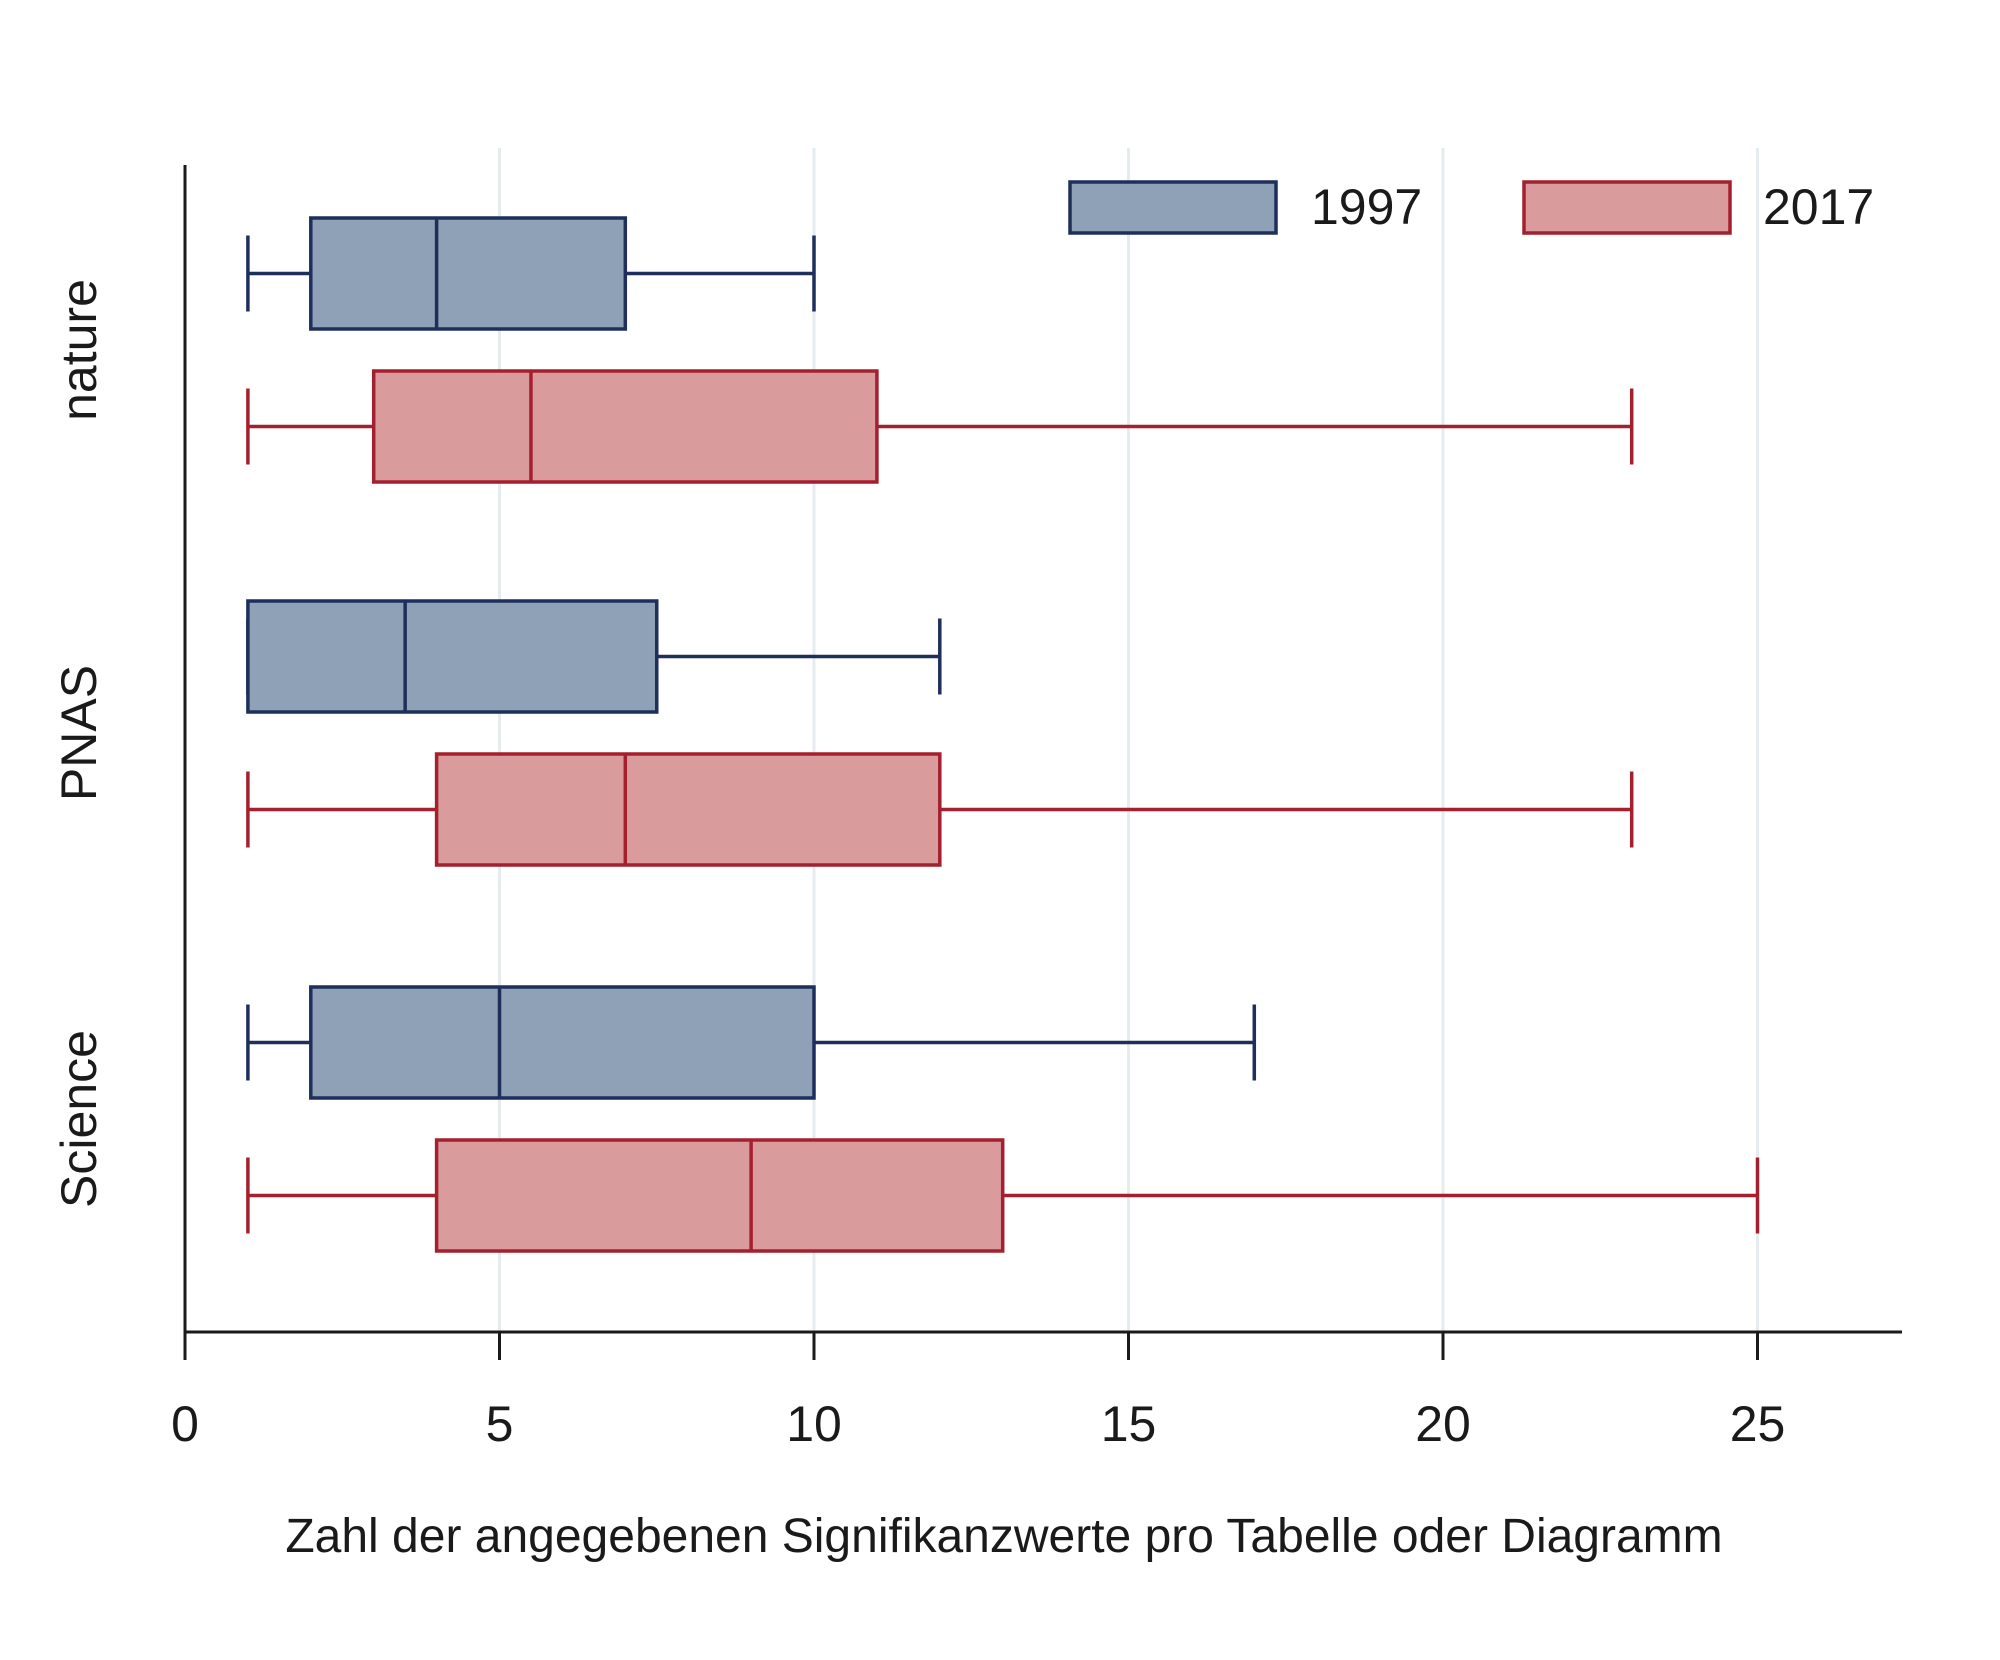  I want to click on legend-item-1997: 1997, so click(1245, 207).